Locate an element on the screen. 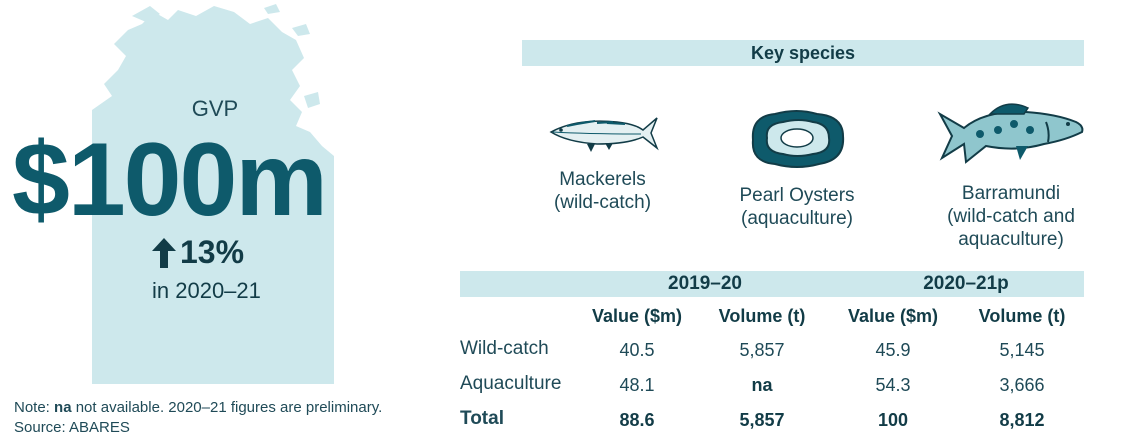 The height and width of the screenshot is (443, 1122). gvp-change: 13% is located at coordinates (198, 252).